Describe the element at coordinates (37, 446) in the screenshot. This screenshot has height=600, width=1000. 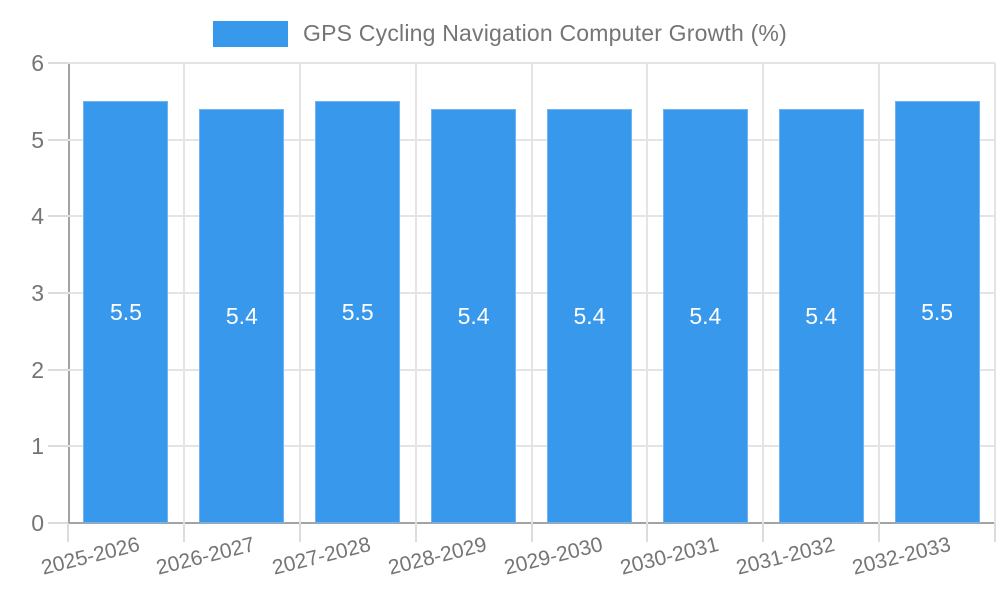
I see `y-axis-tick-label: 1` at that location.